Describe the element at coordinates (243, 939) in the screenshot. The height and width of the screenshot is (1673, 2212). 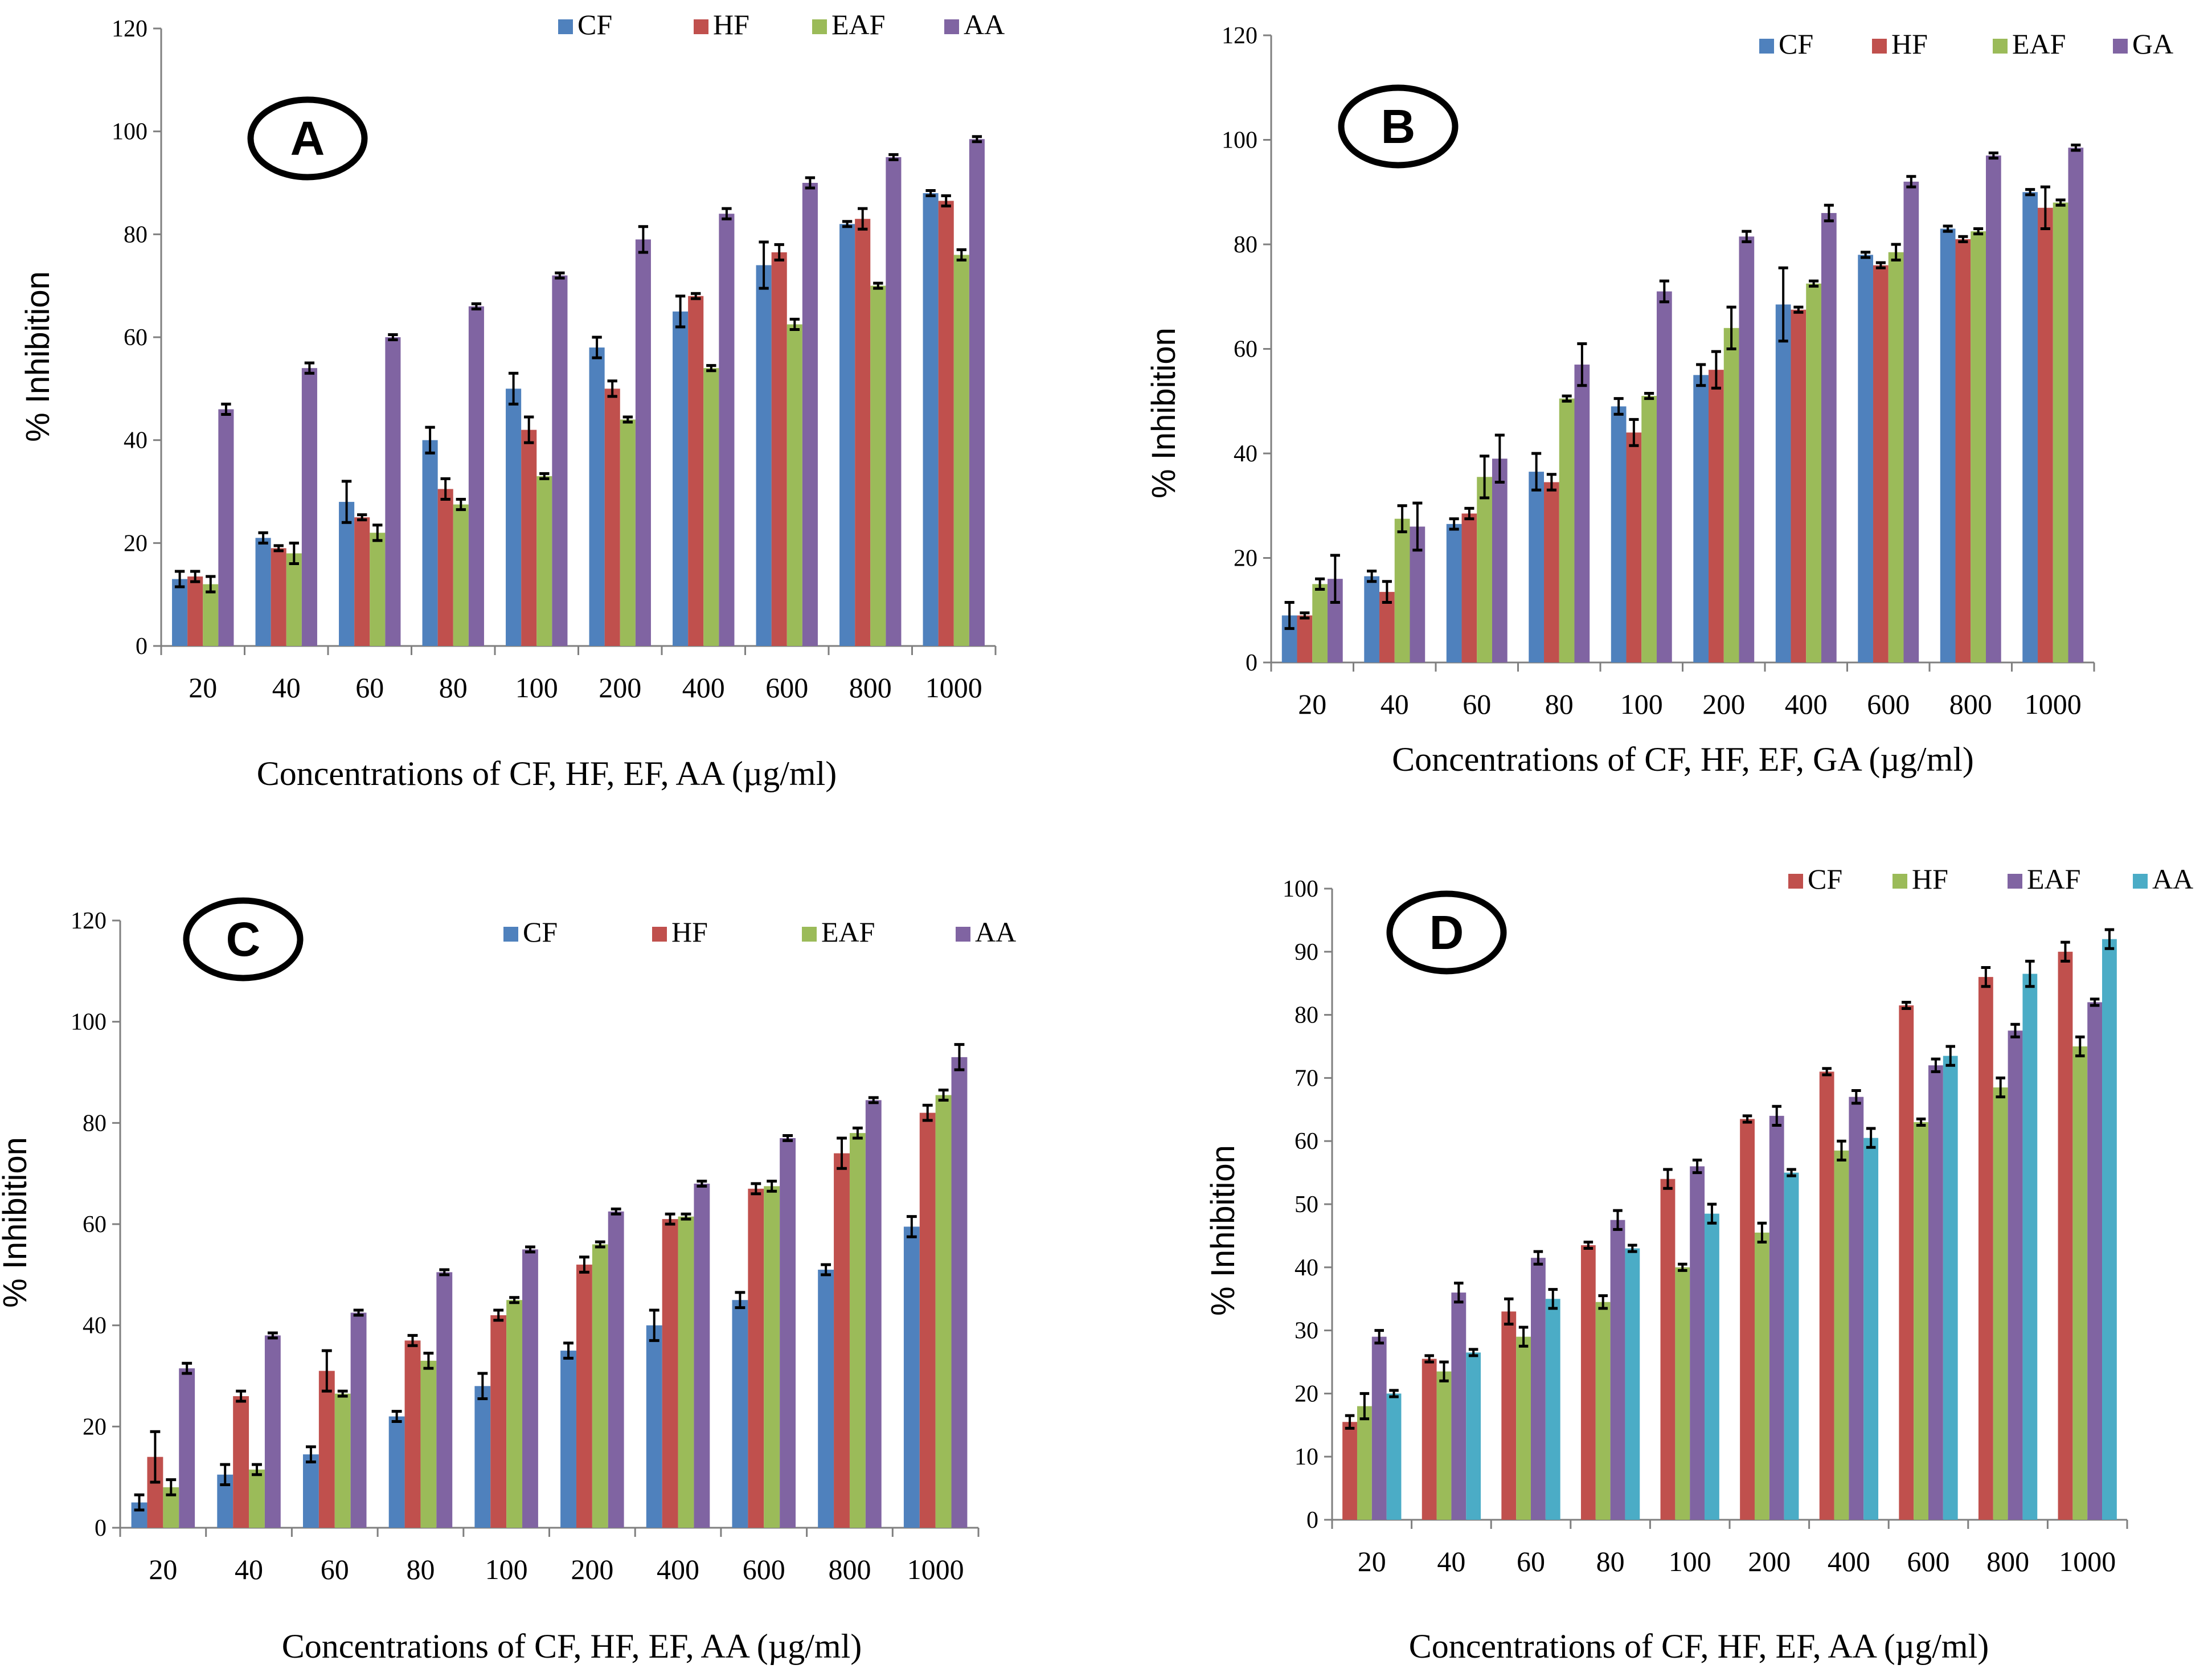
I see `panel-letter: C` at that location.